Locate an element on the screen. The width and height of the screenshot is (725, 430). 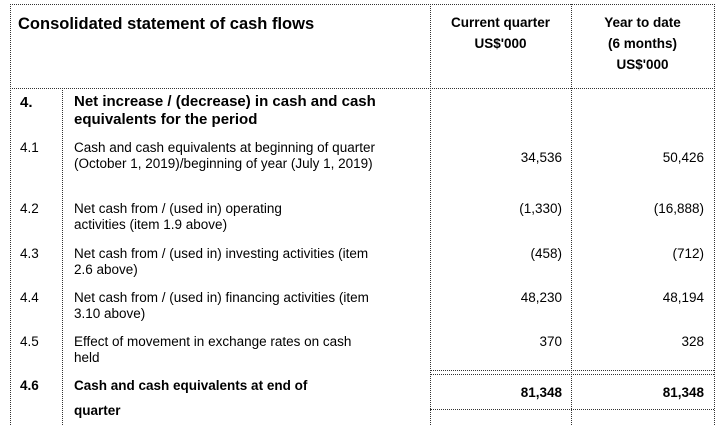
left-border is located at coordinates (10, 214).